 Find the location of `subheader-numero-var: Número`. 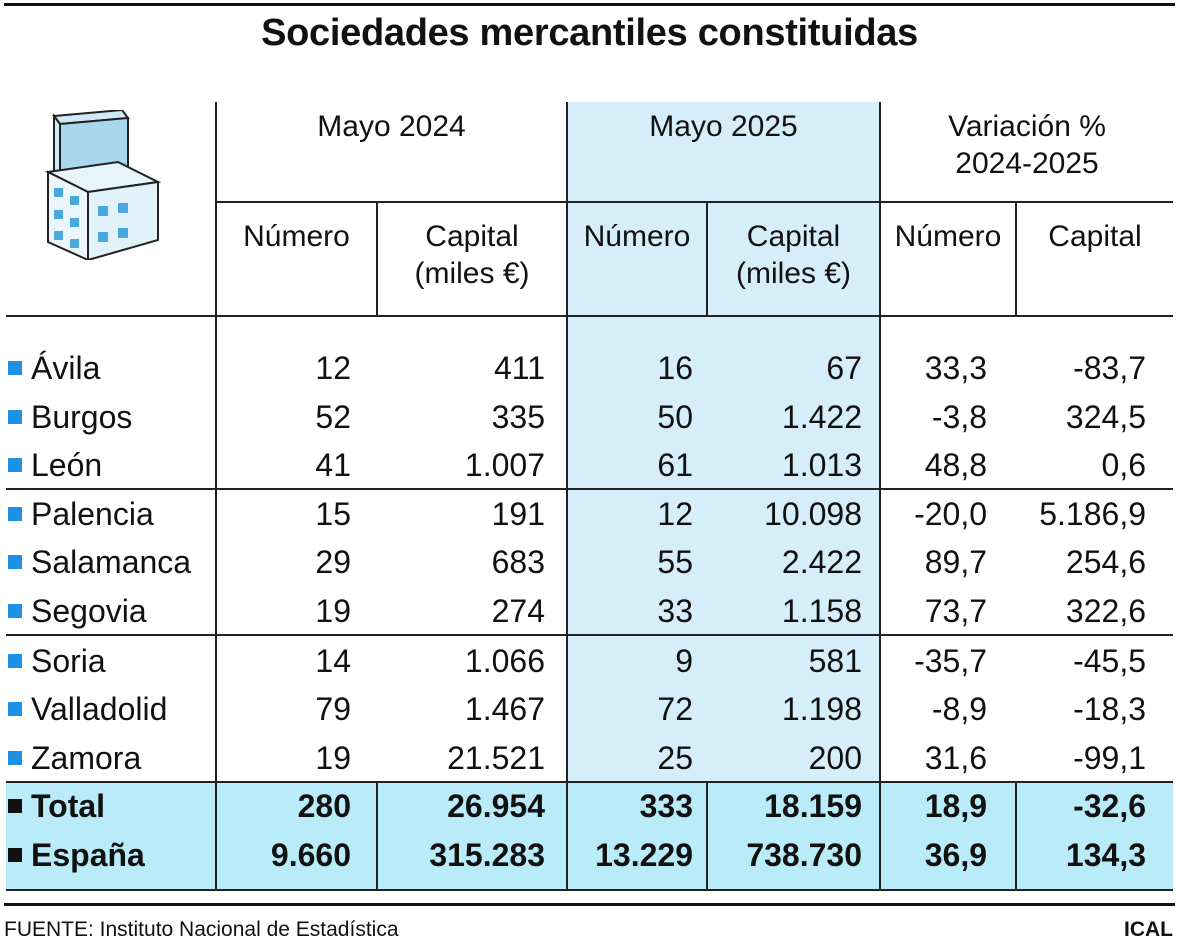

subheader-numero-var: Número is located at coordinates (948, 236).